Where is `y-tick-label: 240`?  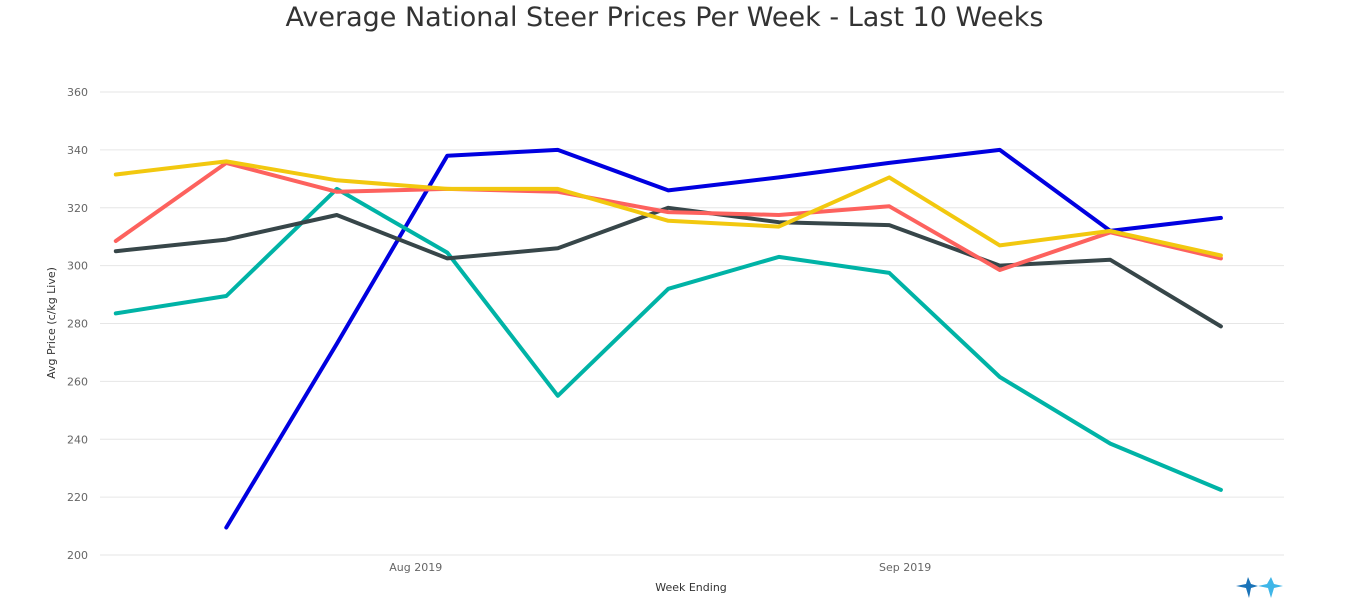 y-tick-label: 240 is located at coordinates (77, 439).